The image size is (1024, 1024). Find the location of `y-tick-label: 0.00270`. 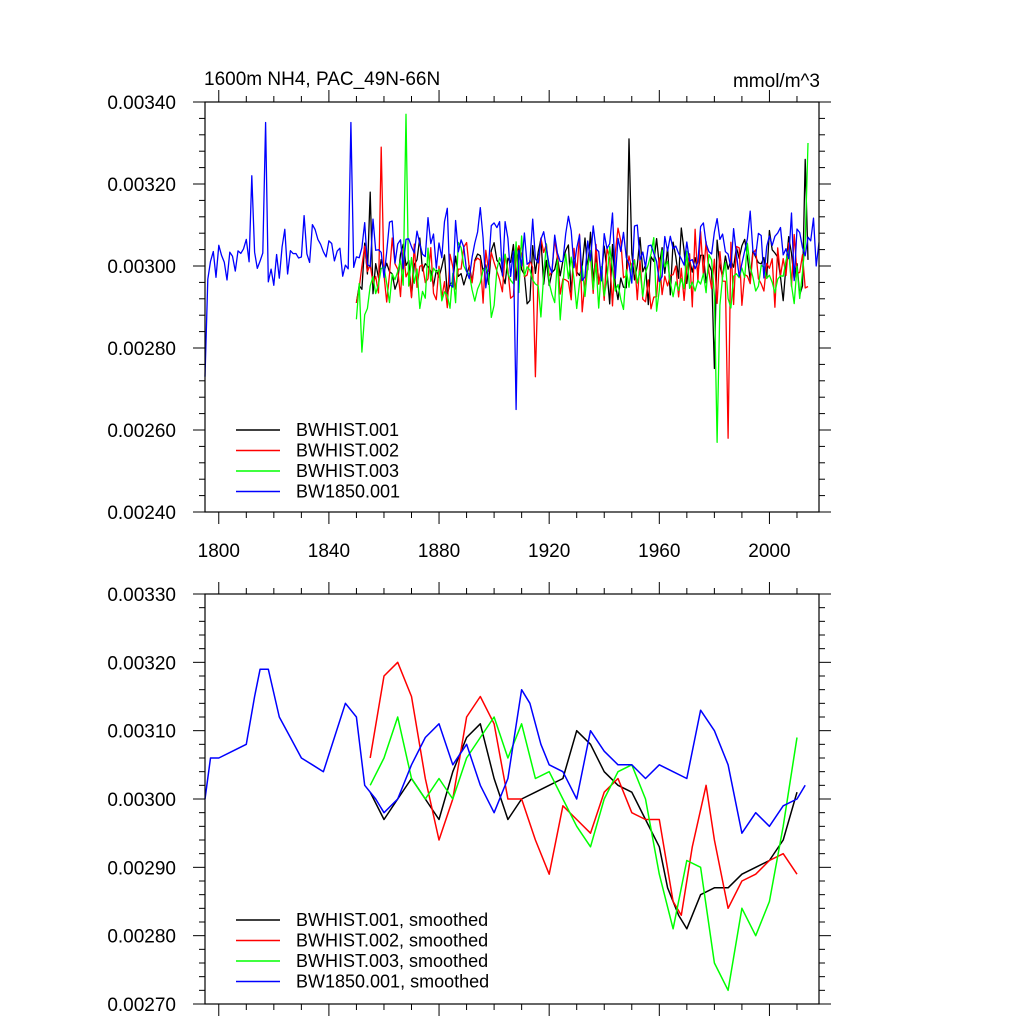

y-tick-label: 0.00270 is located at coordinates (141, 1005).